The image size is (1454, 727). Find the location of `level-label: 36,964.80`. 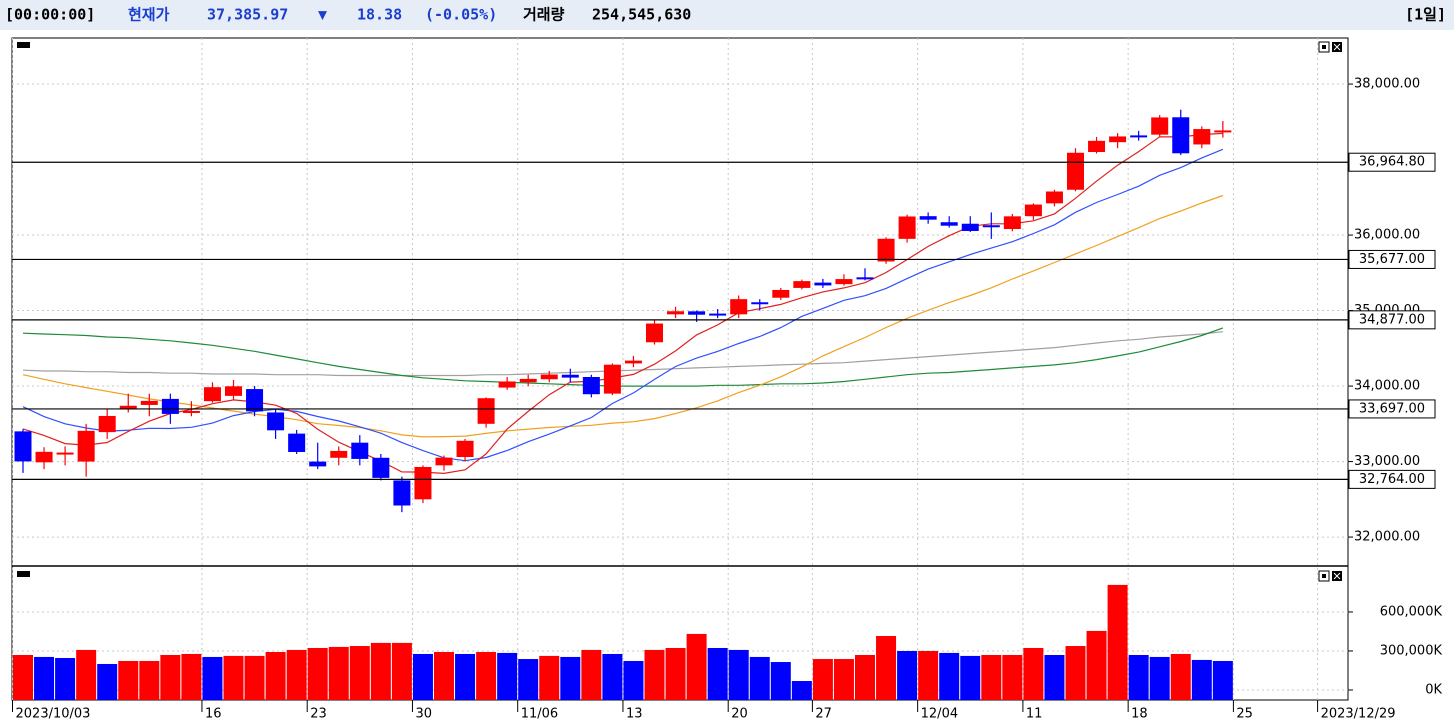

level-label: 36,964.80 is located at coordinates (1392, 162).